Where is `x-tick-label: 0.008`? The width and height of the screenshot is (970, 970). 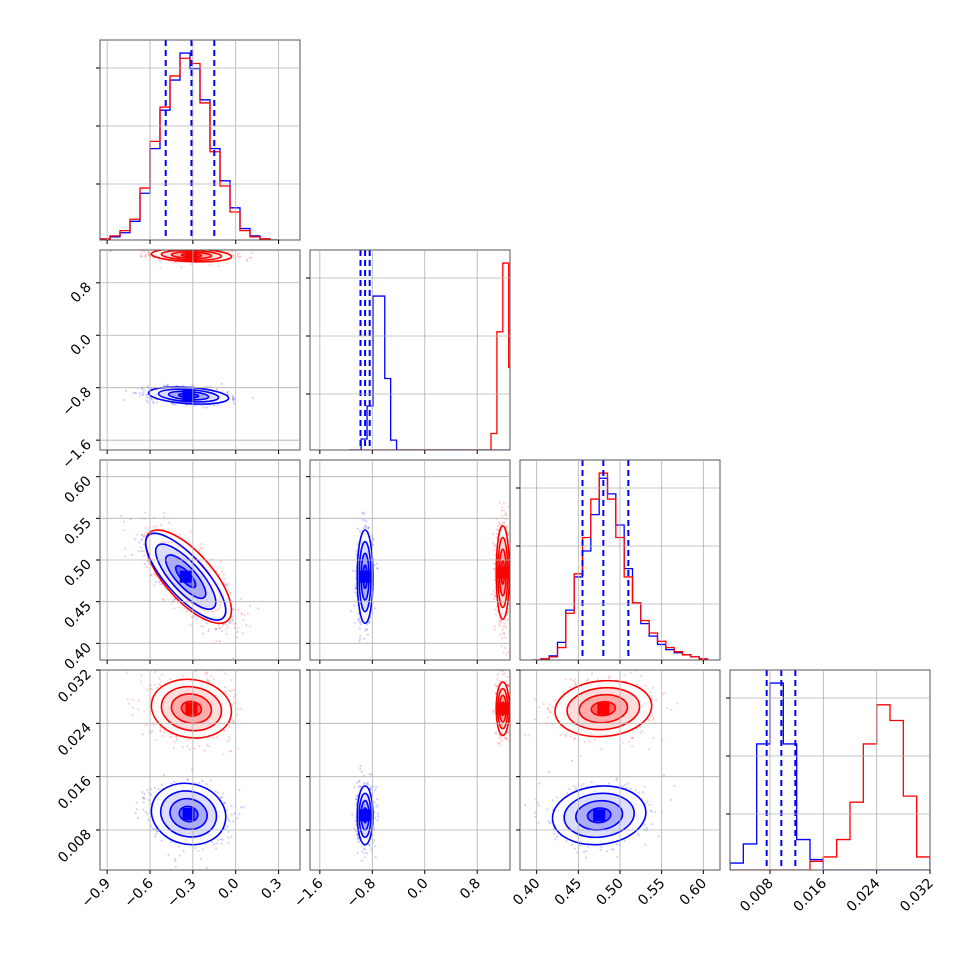 x-tick-label: 0.008 is located at coordinates (757, 896).